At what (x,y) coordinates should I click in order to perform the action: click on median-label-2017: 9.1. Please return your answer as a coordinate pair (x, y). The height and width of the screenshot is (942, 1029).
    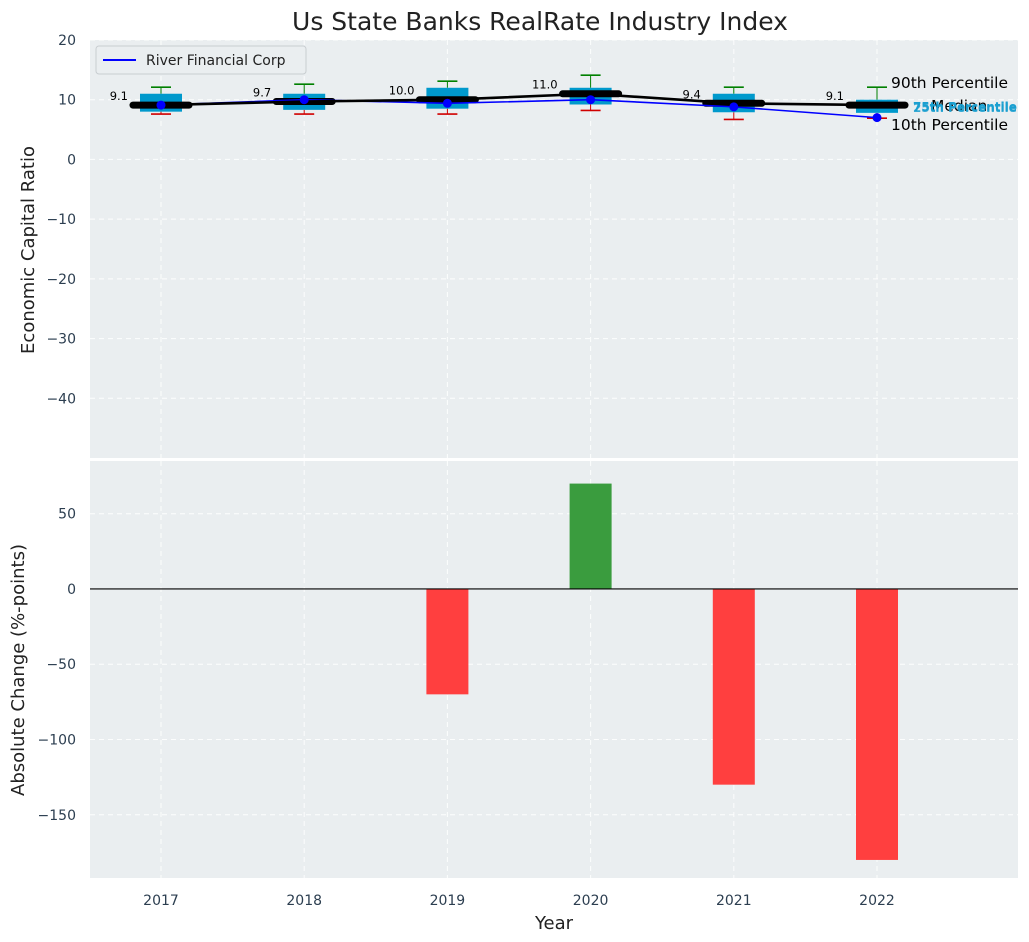
    Looking at the image, I should click on (119, 96).